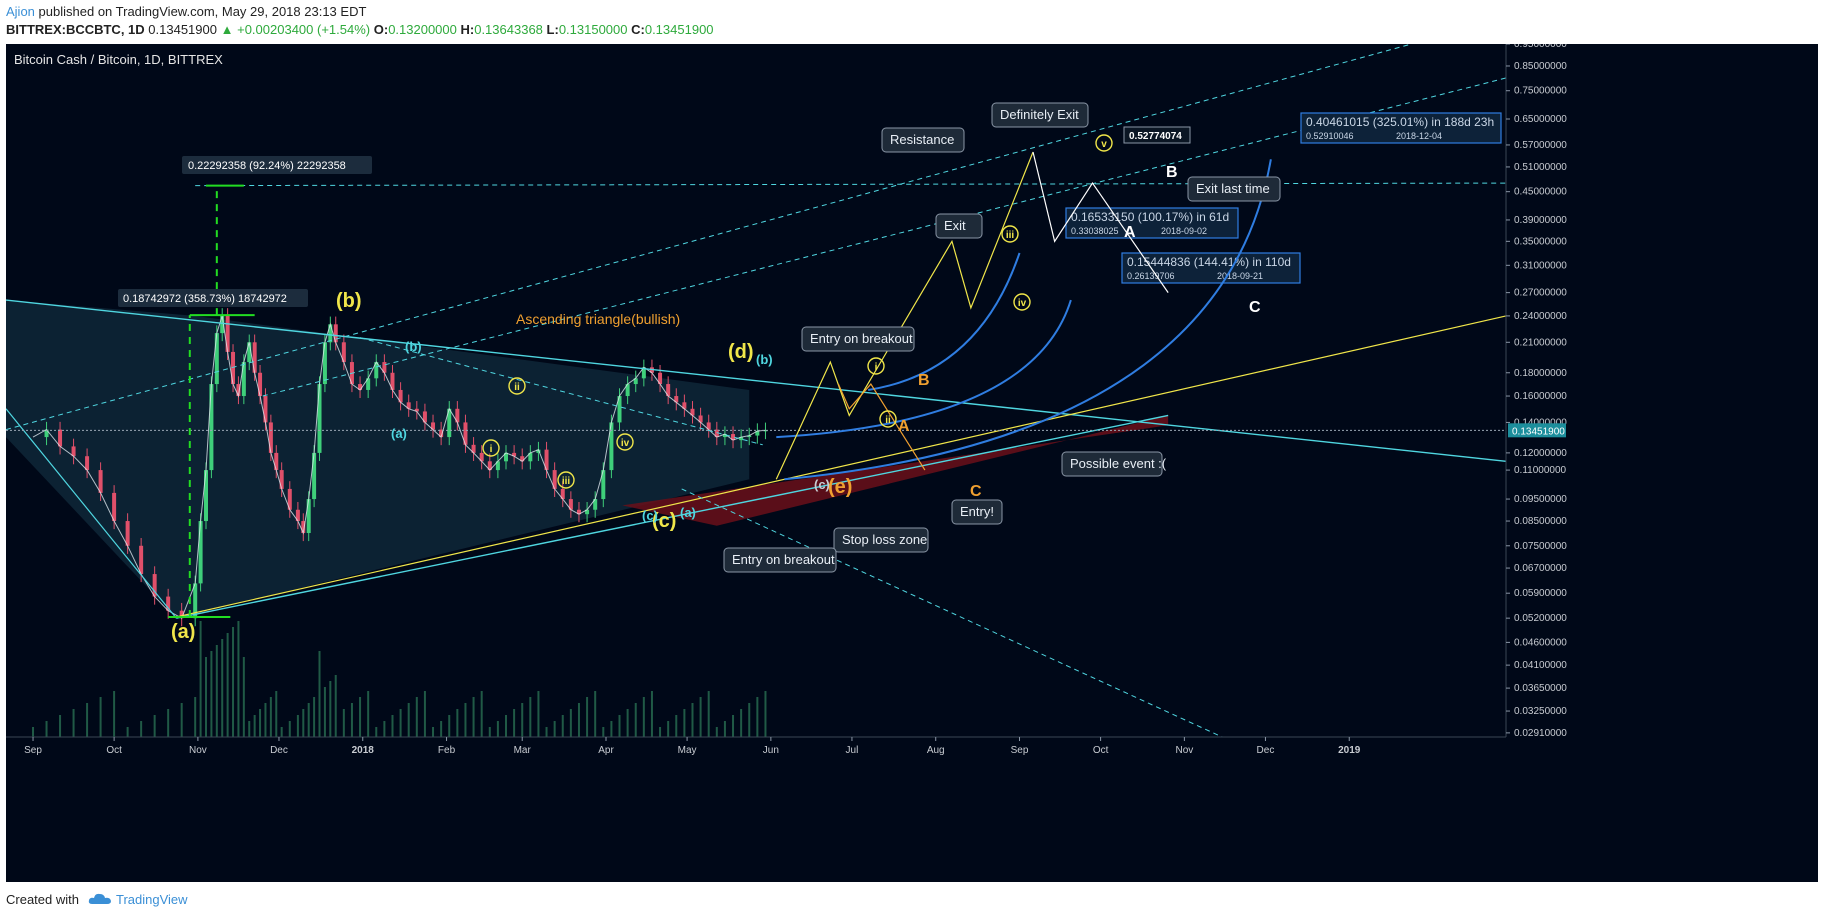 The image size is (1824, 917). What do you see at coordinates (399, 433) in the screenshot?
I see `wave-label-small: (a)` at bounding box center [399, 433].